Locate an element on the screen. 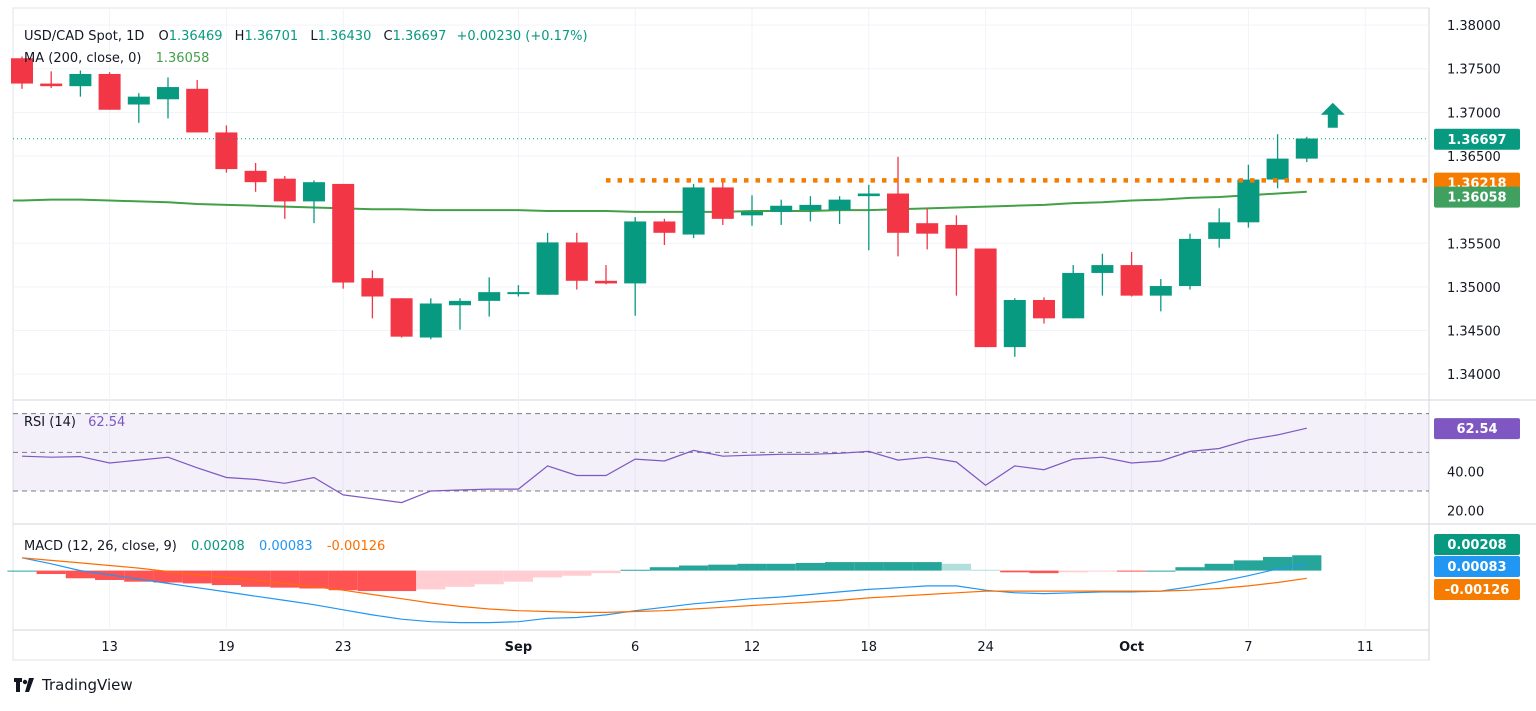 The width and height of the screenshot is (1536, 711). price-tick-label: 1.38000 is located at coordinates (1474, 26).